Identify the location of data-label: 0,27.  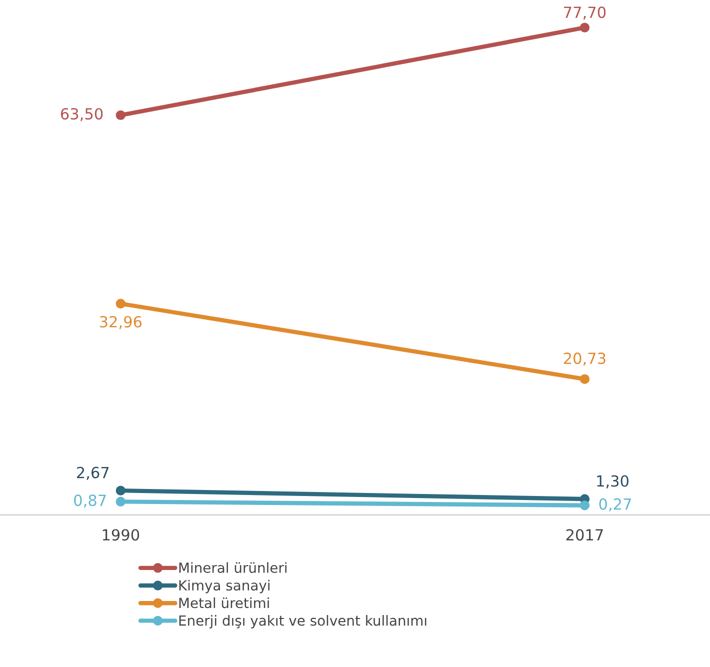
(615, 505).